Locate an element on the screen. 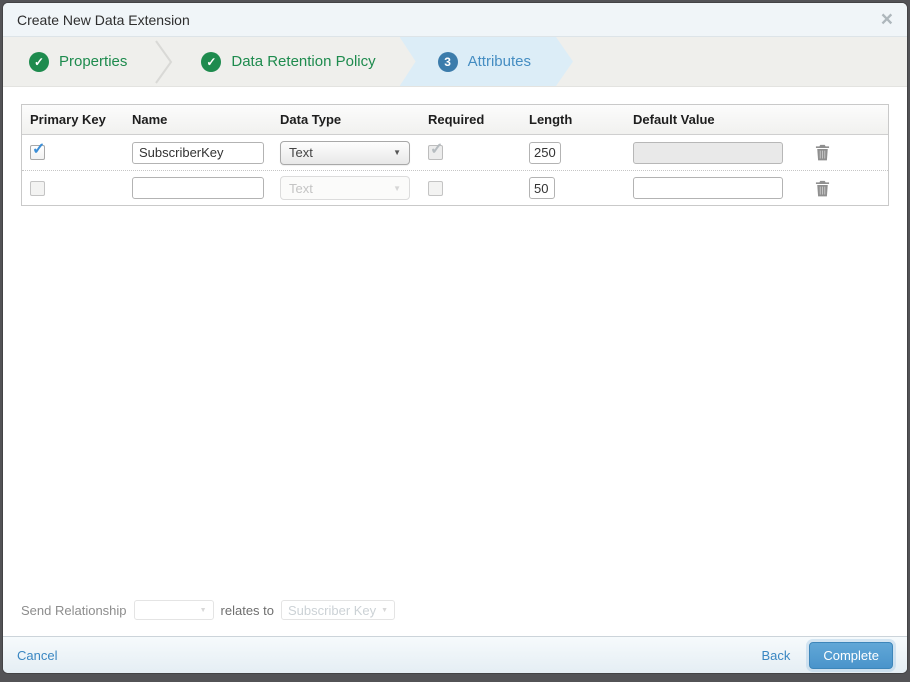 This screenshot has height=682, width=910. header-required: Required is located at coordinates (456, 119).